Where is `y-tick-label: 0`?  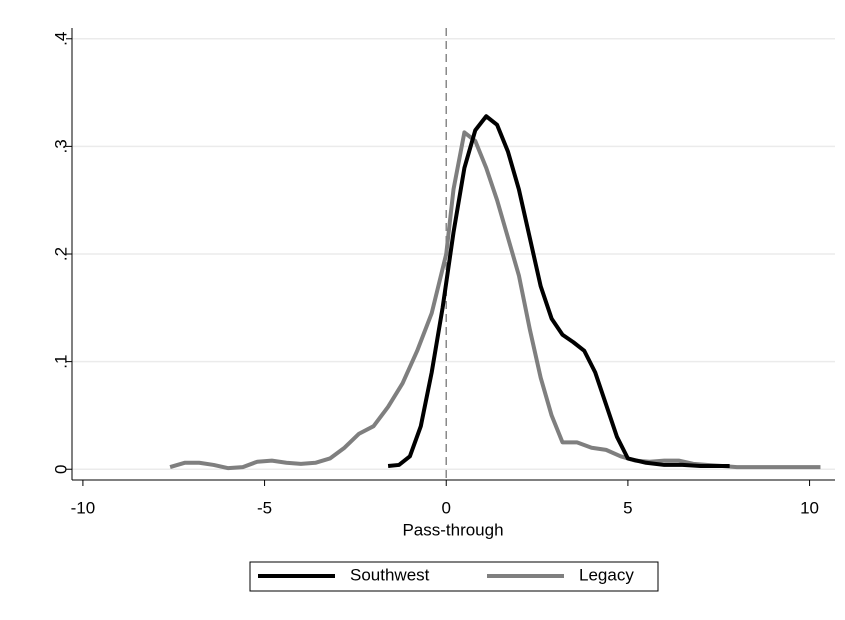
y-tick-label: 0 is located at coordinates (60, 469).